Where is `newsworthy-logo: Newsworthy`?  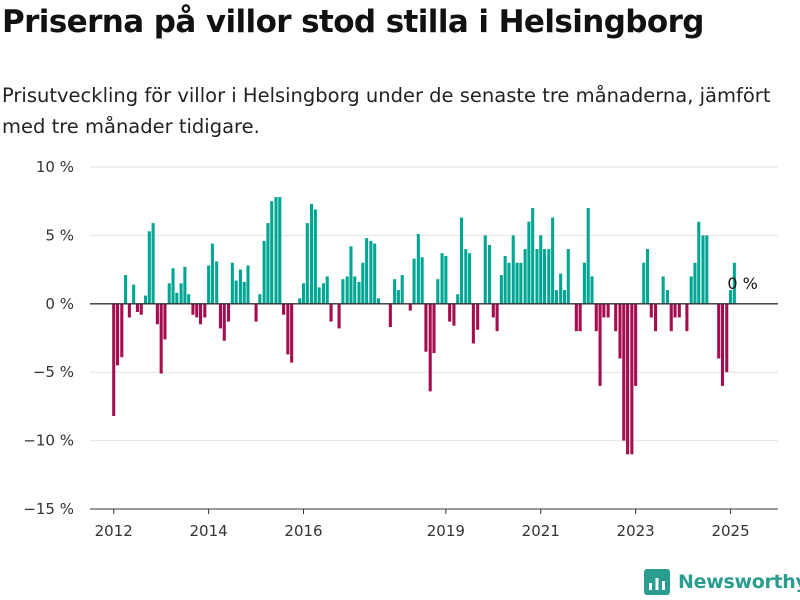 newsworthy-logo: Newsworthy is located at coordinates (722, 582).